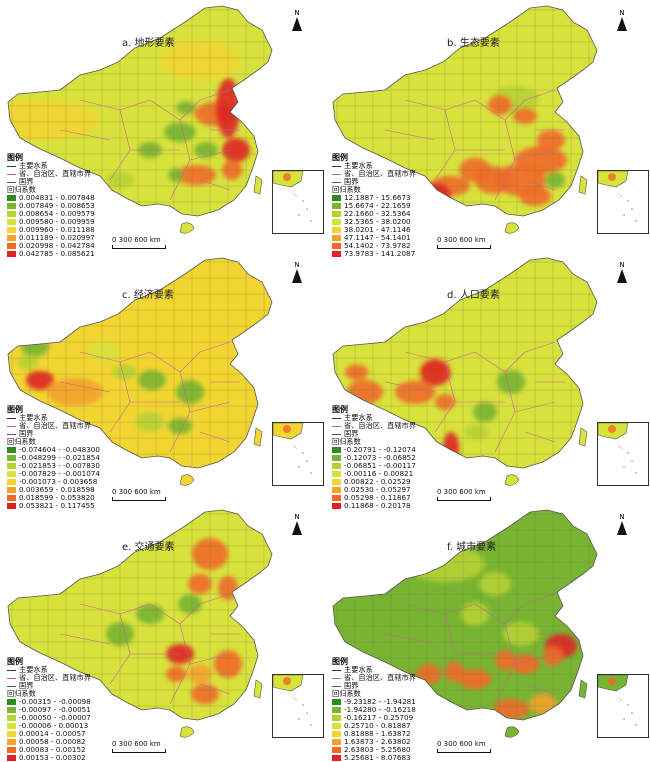 The width and height of the screenshot is (650, 762). Describe the element at coordinates (148, 547) in the screenshot. I see `panel-title: e. 交通要素` at that location.